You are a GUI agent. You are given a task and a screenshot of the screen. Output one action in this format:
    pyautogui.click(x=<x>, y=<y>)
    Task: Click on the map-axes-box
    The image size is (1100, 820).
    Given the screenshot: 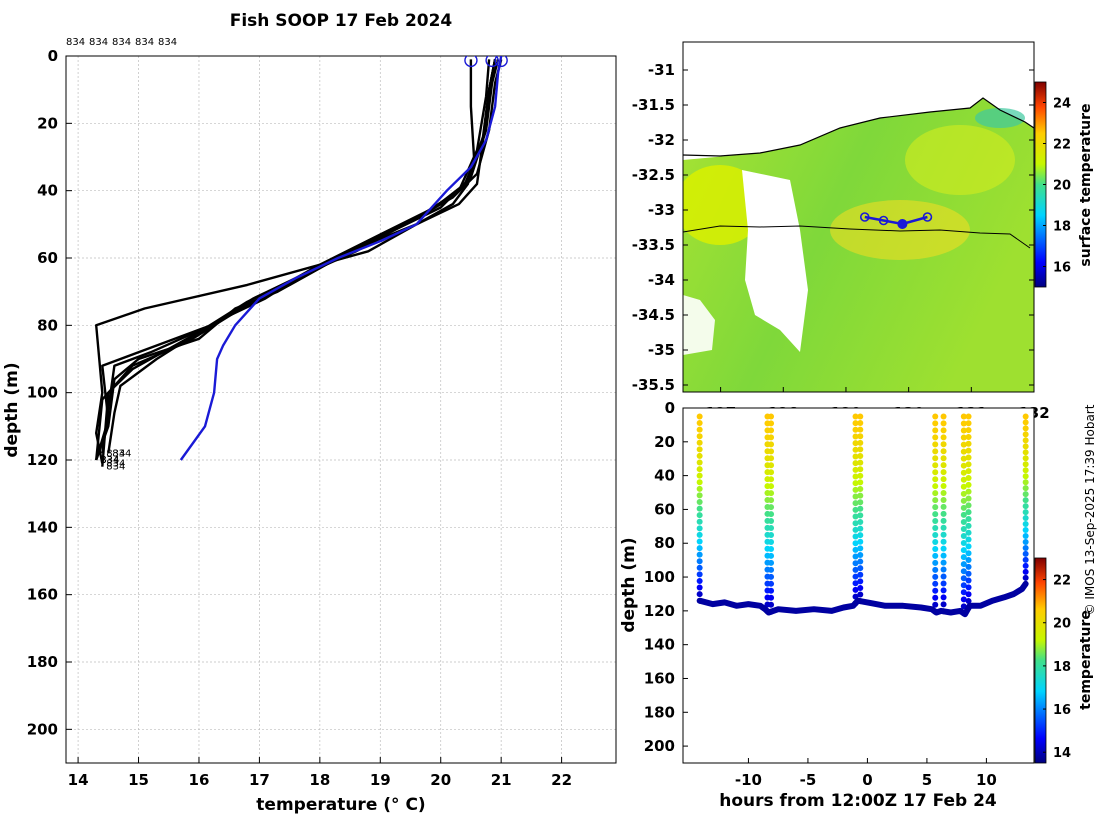 What is the action you would take?
    pyautogui.click(x=858, y=217)
    